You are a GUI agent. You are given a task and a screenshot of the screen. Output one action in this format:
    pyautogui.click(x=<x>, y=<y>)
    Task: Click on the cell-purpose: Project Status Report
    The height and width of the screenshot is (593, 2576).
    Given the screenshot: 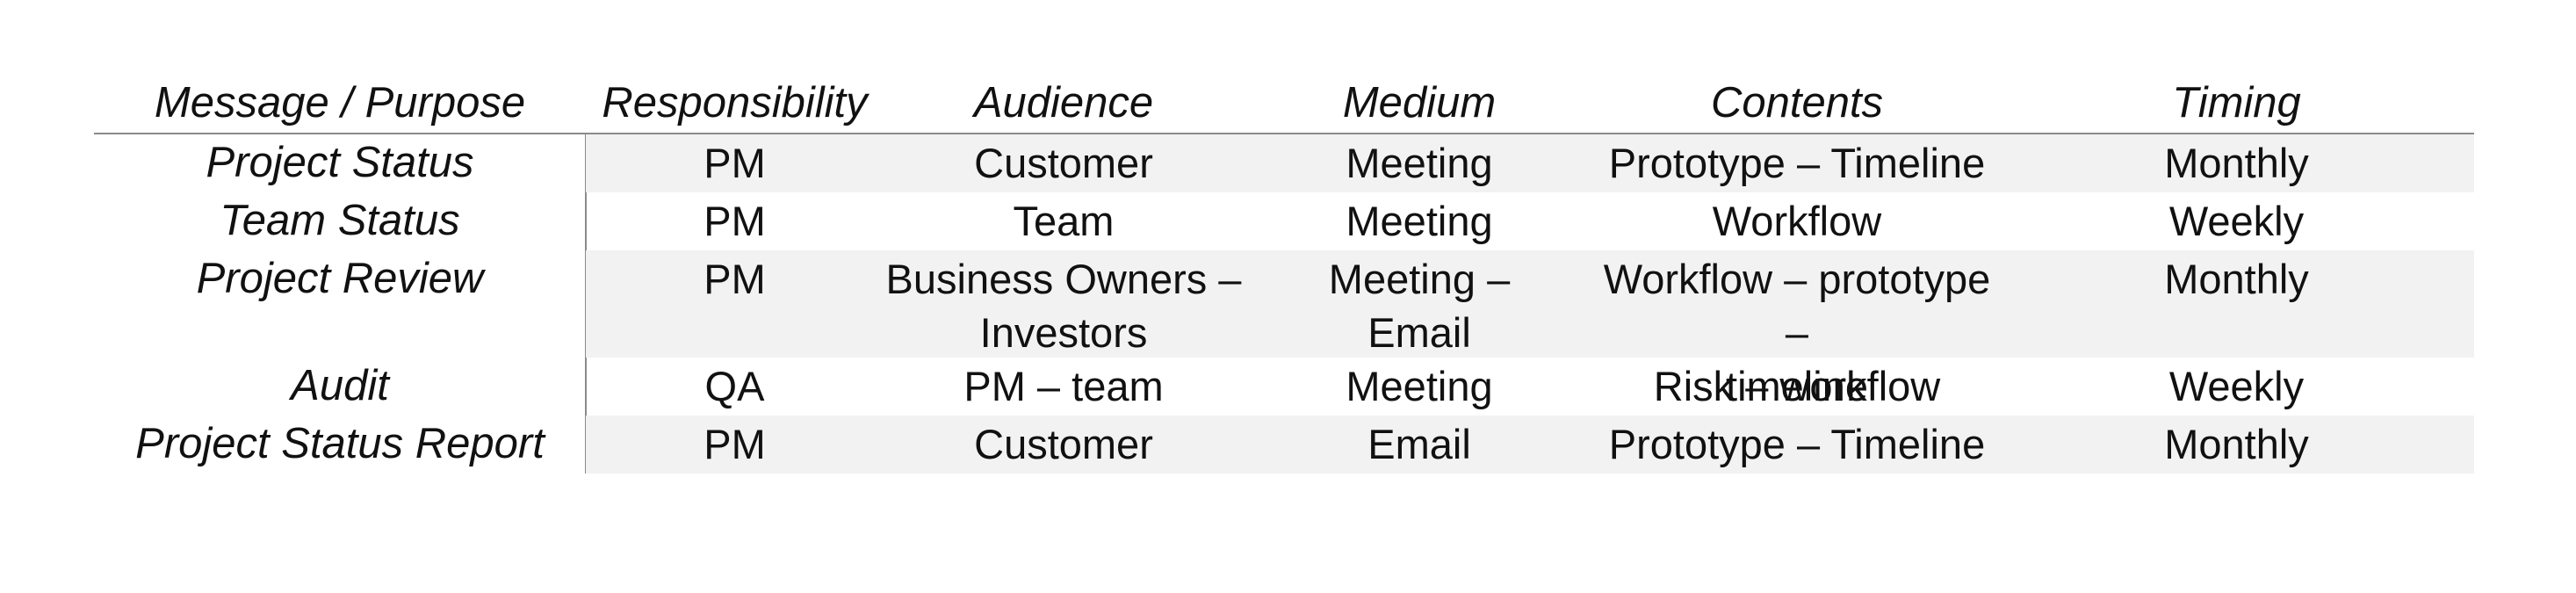 What is the action you would take?
    pyautogui.click(x=340, y=443)
    